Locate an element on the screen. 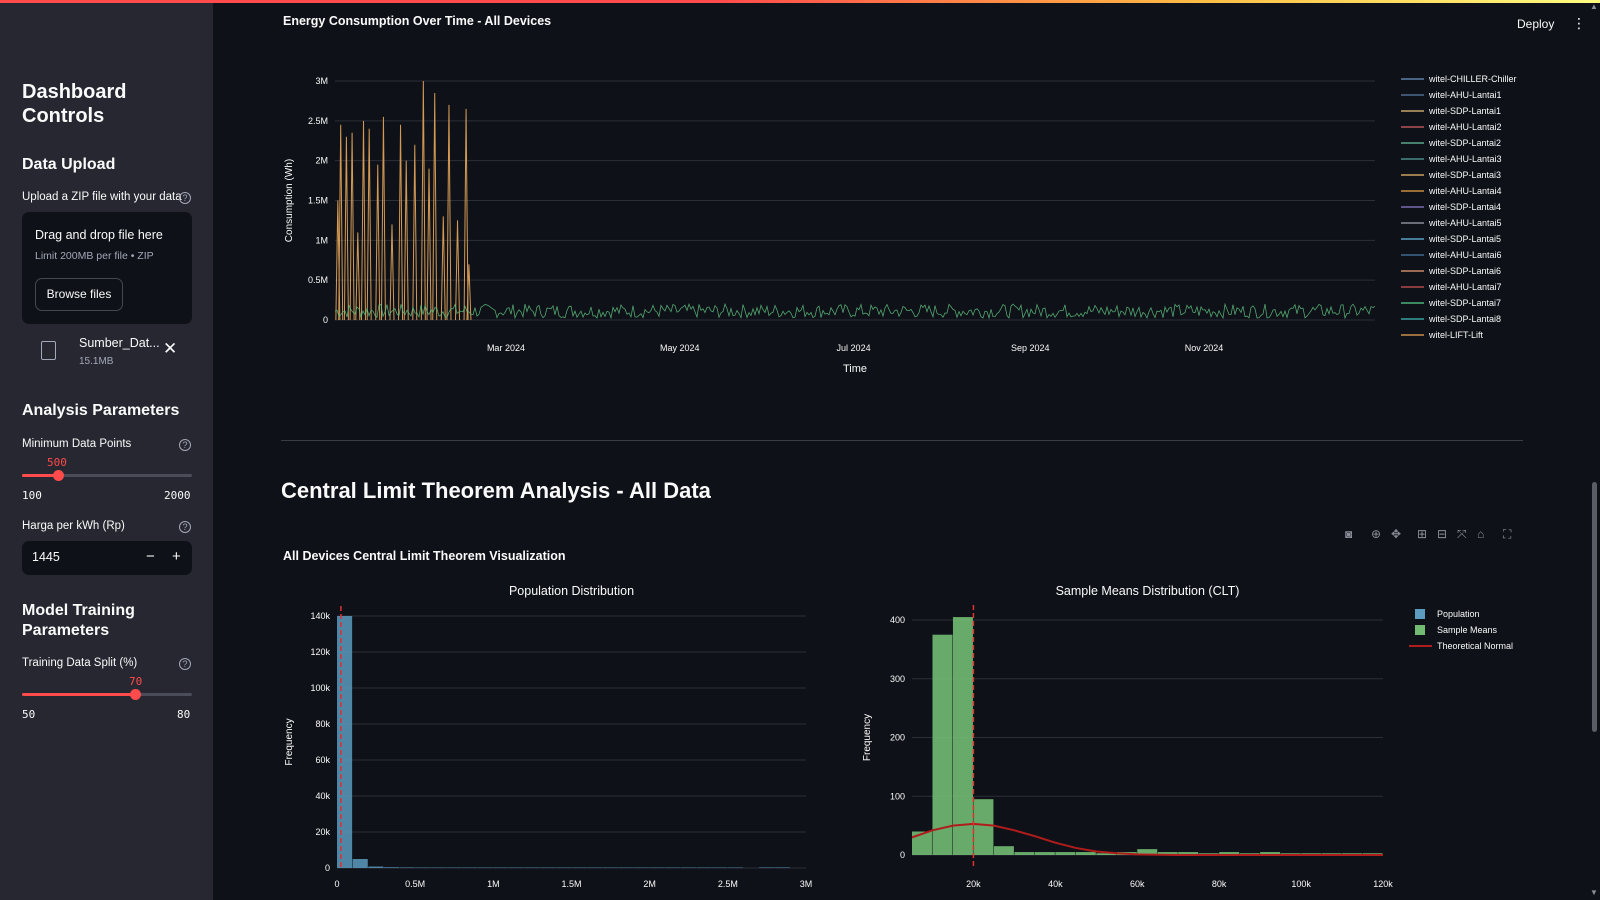 The width and height of the screenshot is (1600, 900). population-title: Population Distribution is located at coordinates (571, 591).